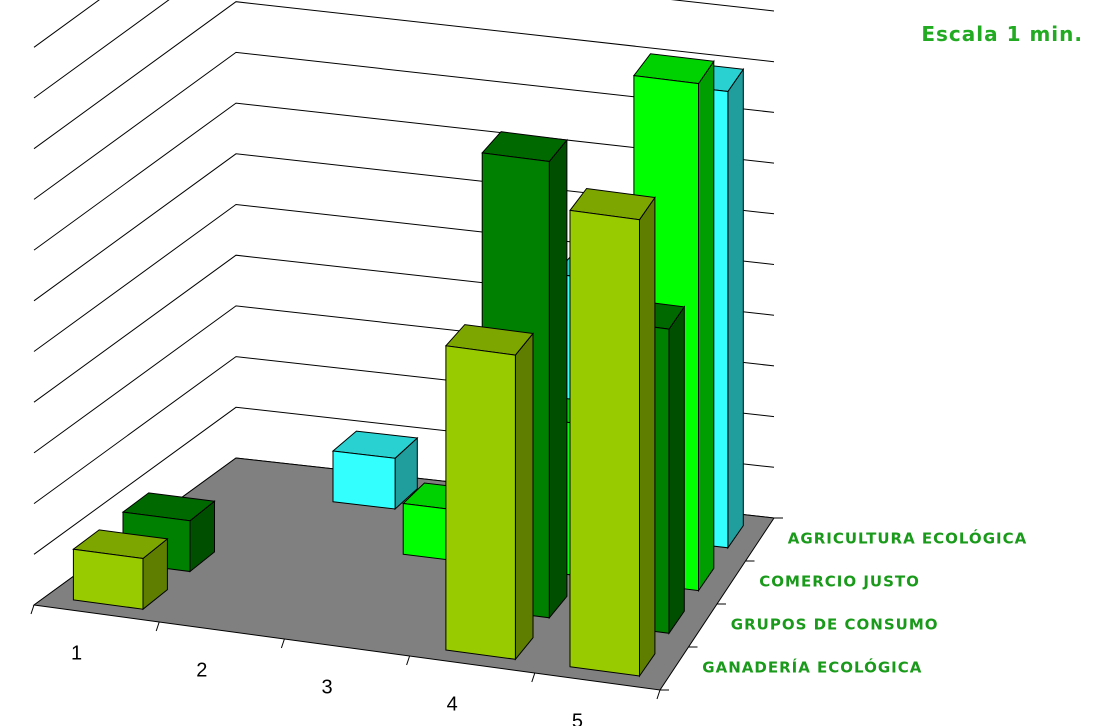 This screenshot has height=726, width=1101. What do you see at coordinates (452, 705) in the screenshot?
I see `x-tick-label: 4` at bounding box center [452, 705].